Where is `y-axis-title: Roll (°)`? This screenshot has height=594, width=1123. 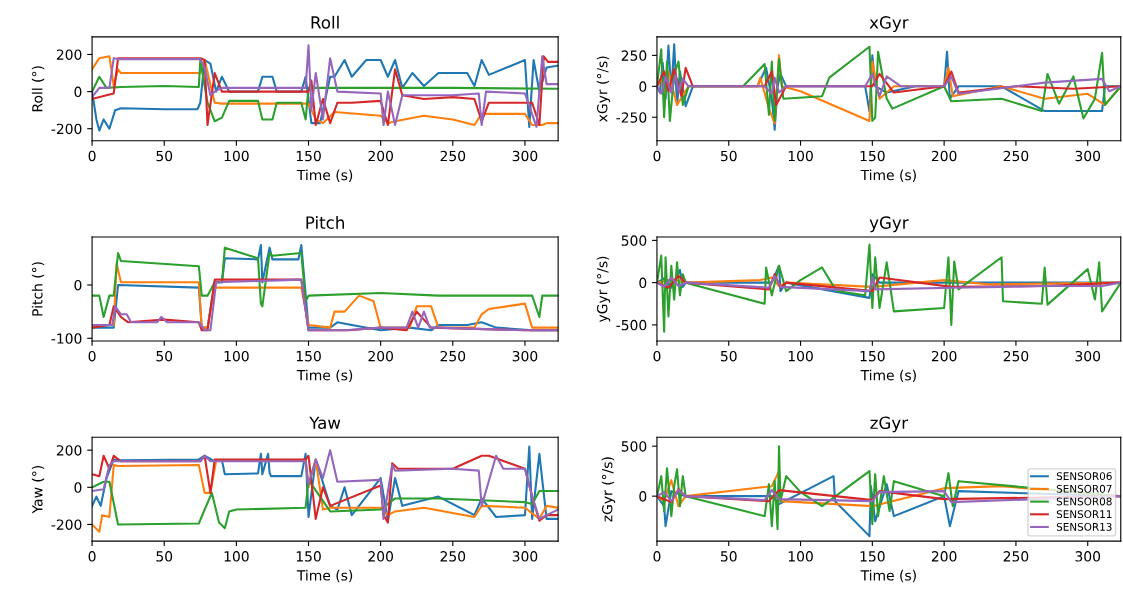 y-axis-title: Roll (°) is located at coordinates (38, 89).